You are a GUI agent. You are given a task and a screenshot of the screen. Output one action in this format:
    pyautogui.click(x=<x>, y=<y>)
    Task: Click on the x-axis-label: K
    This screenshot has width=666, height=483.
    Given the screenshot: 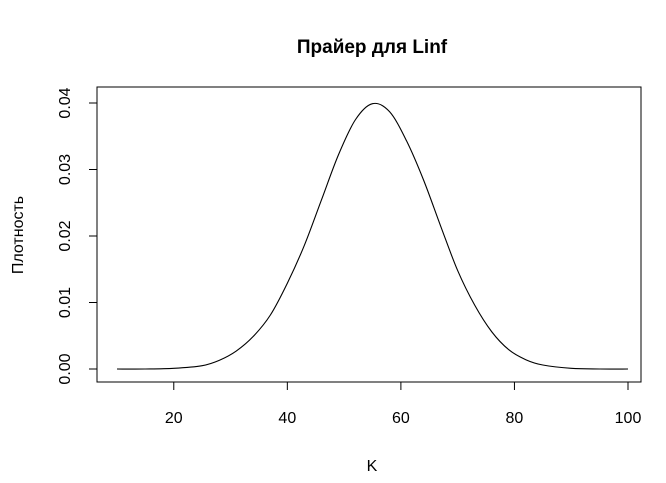 What is the action you would take?
    pyautogui.click(x=372, y=466)
    